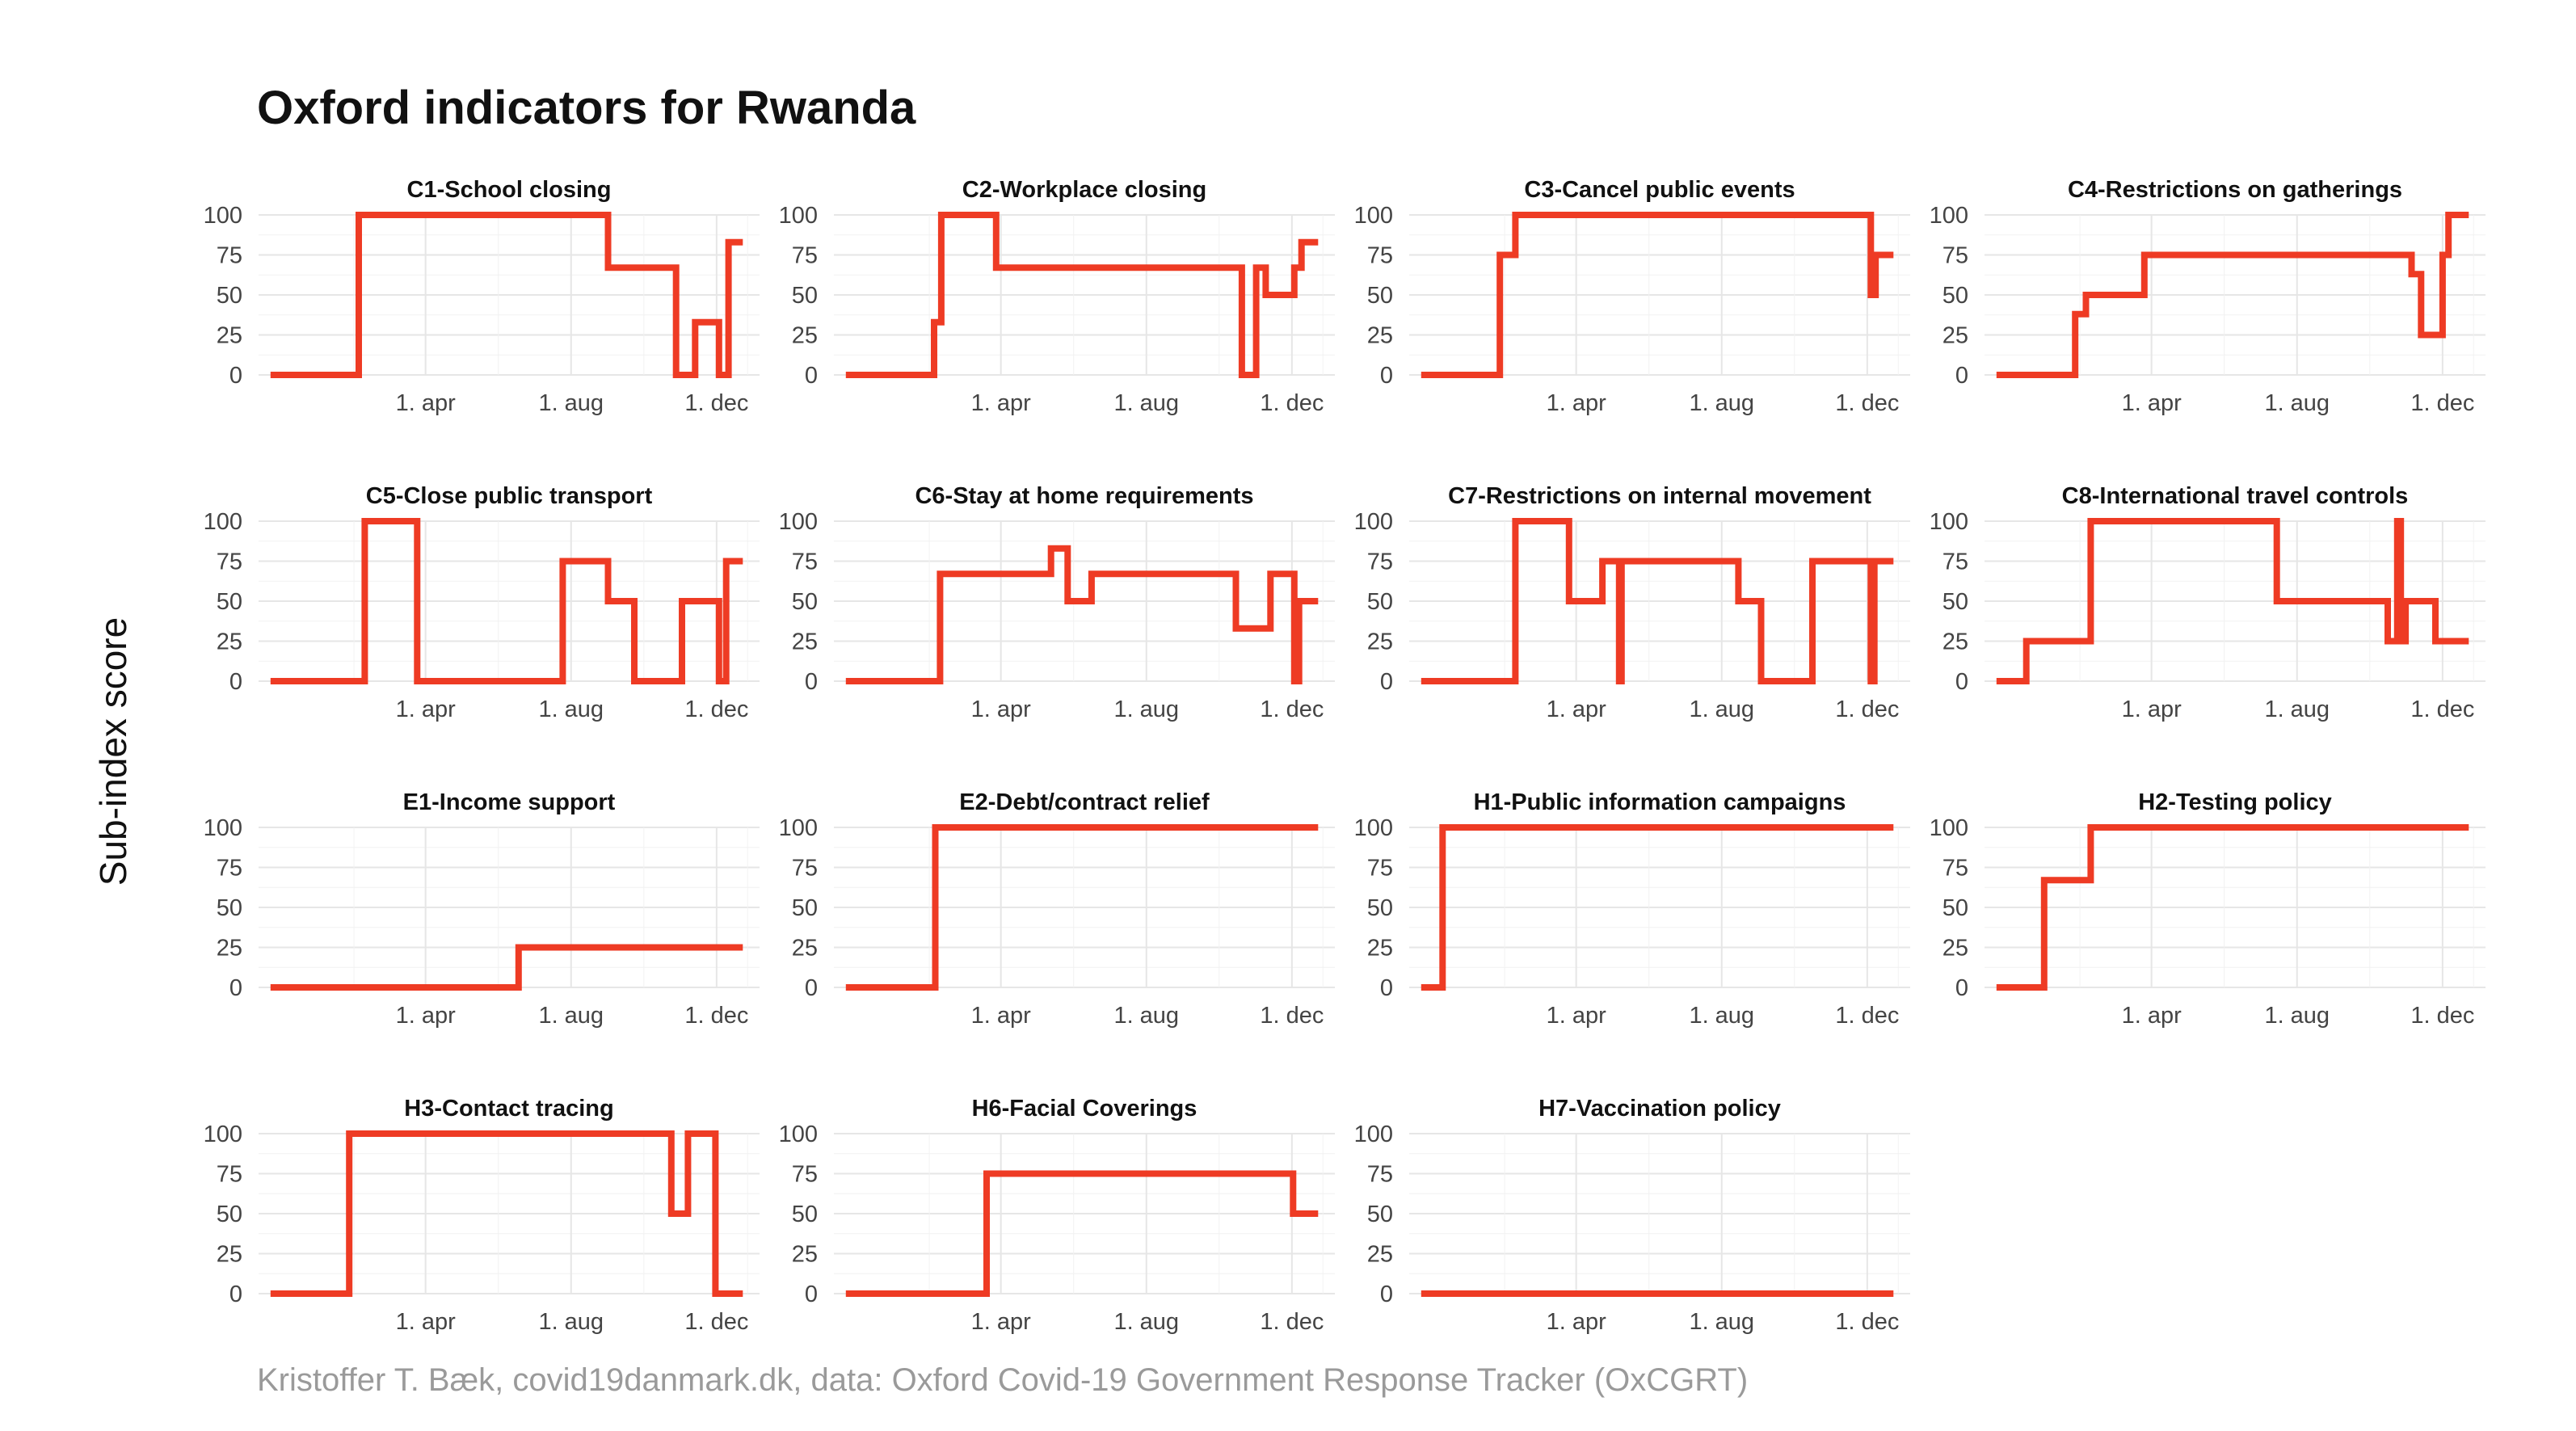  What do you see at coordinates (509, 190) in the screenshot?
I see `facet-title: C1-School closing` at bounding box center [509, 190].